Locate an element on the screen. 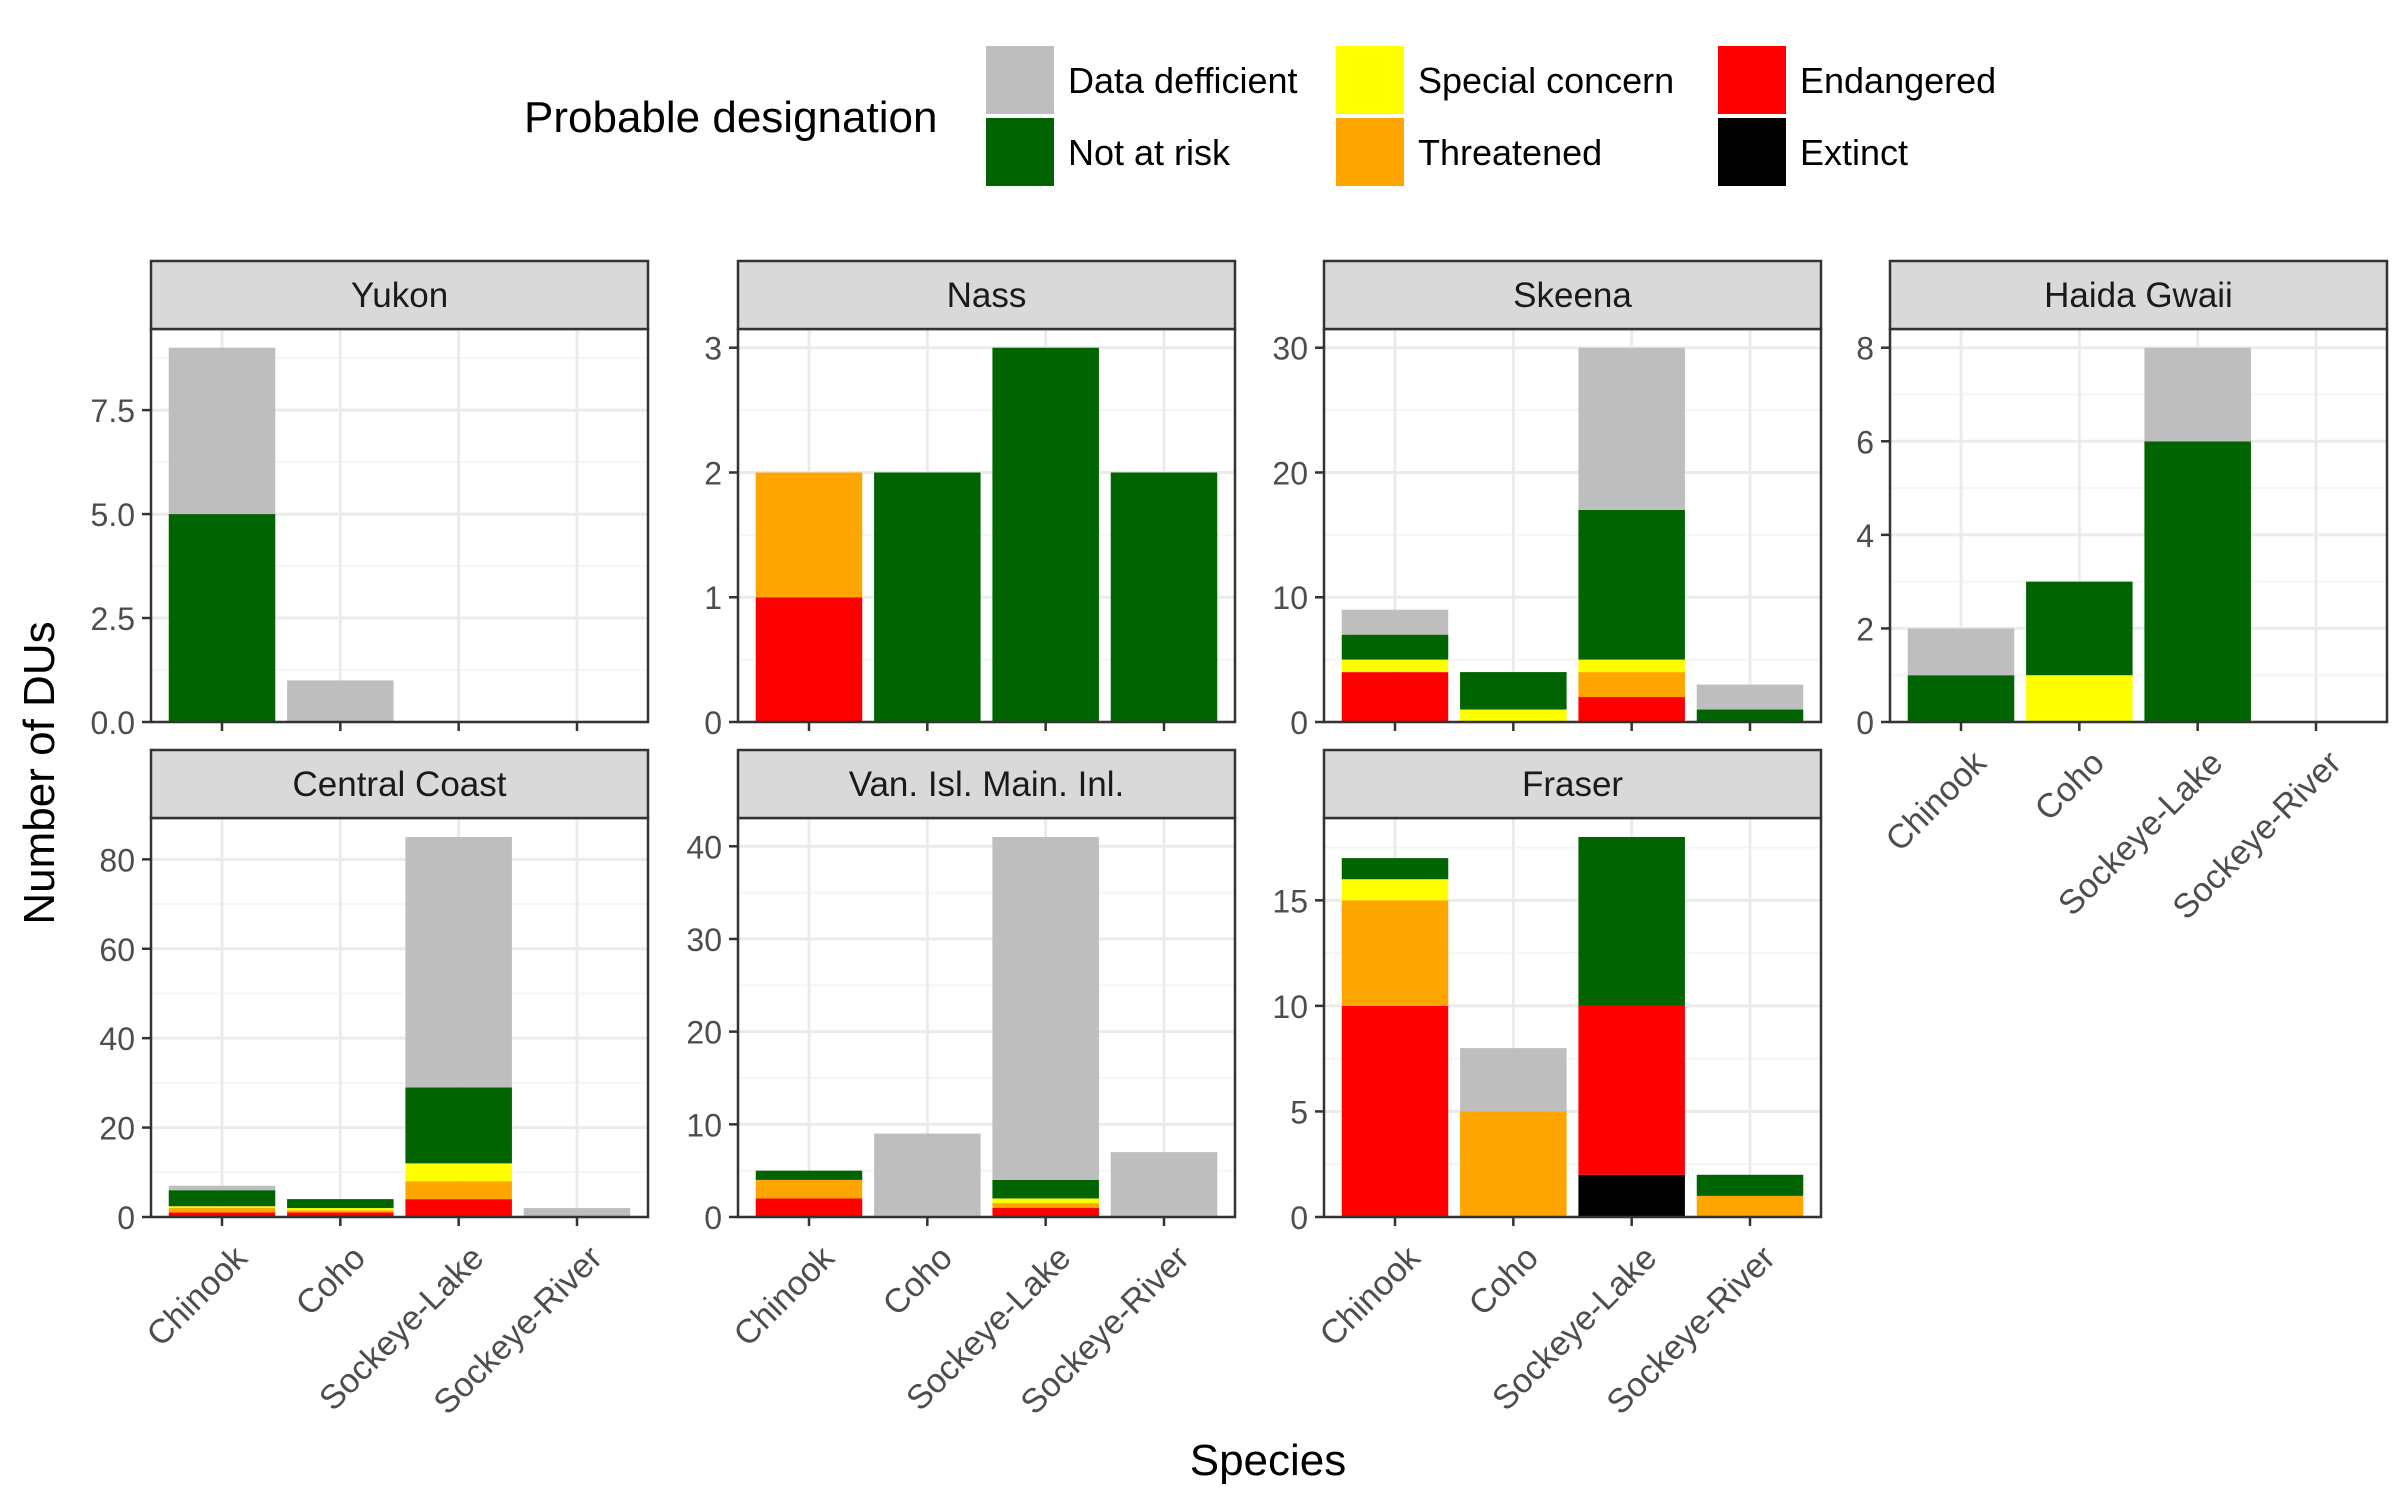 The width and height of the screenshot is (2400, 1505). bar-van-isl-main-inl-sockeye-river-dd is located at coordinates (1164, 1184).